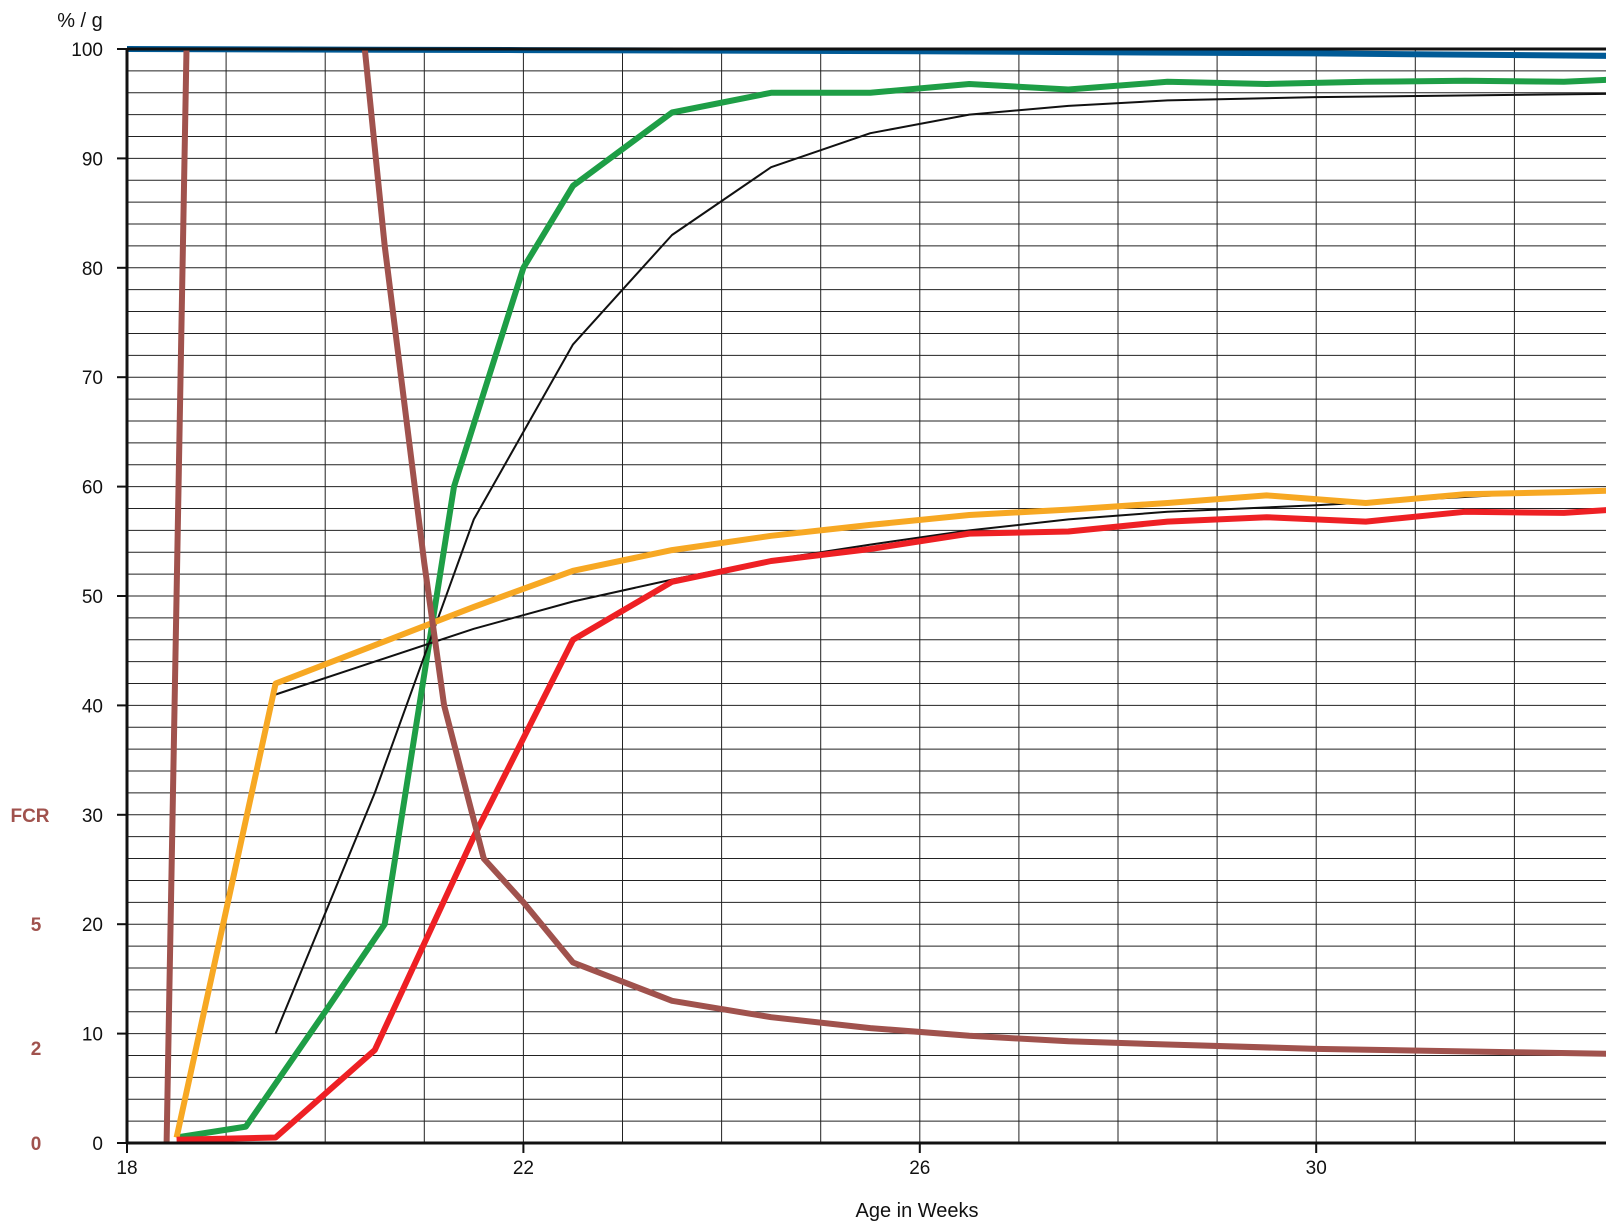 This screenshot has height=1224, width=1606. What do you see at coordinates (92, 488) in the screenshot?
I see `y-tick-label: 60` at bounding box center [92, 488].